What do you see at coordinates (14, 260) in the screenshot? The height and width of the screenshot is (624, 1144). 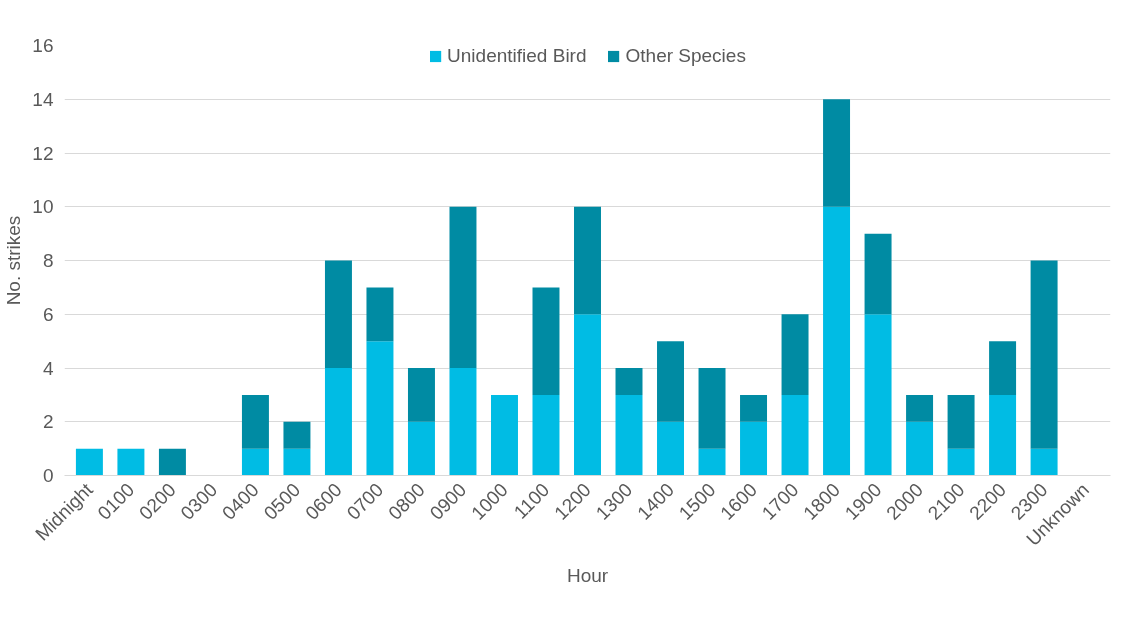 I see `y-axis-title: No. strikes` at bounding box center [14, 260].